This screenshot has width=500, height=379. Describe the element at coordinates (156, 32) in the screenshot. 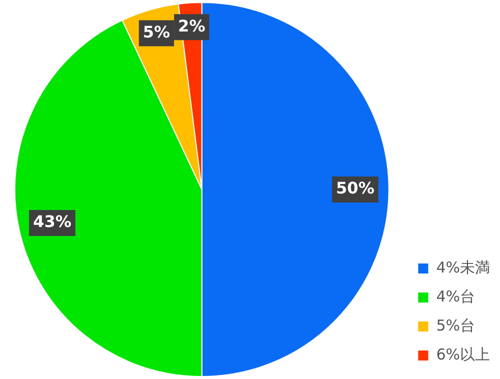

I see `data-label: 5%` at that location.